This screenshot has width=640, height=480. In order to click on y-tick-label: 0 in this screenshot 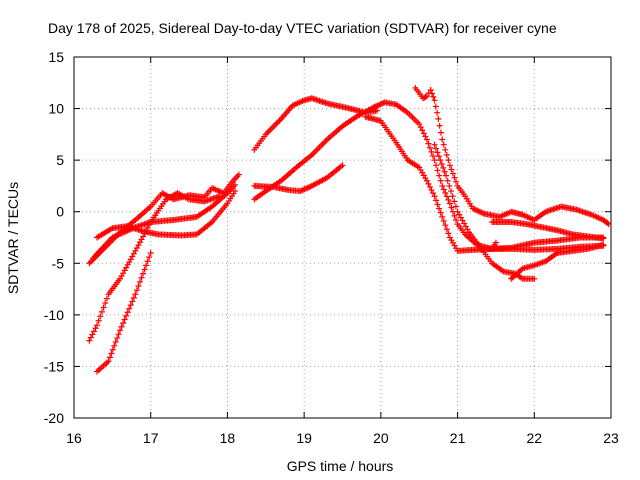, I will do `click(60, 212)`.